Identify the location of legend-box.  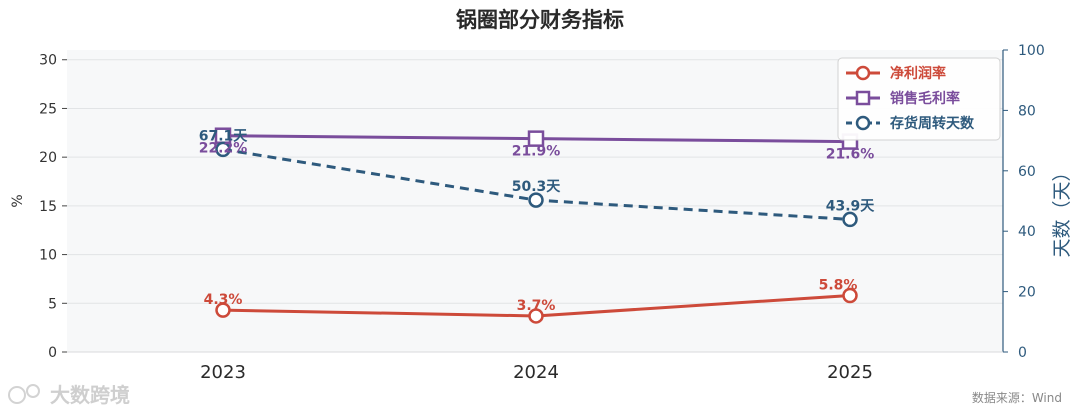
(919, 99).